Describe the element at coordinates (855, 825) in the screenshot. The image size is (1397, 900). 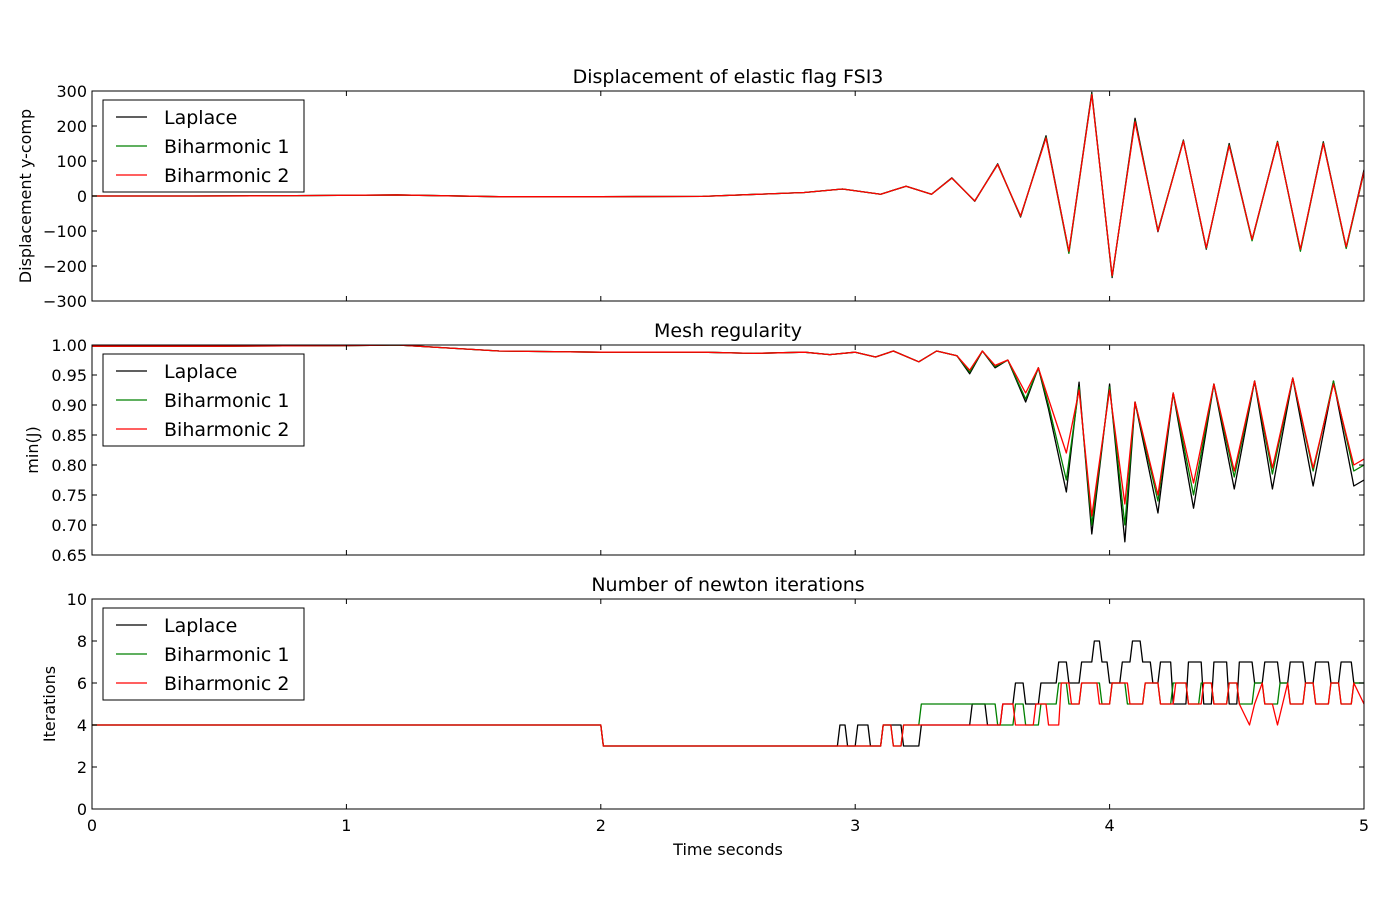
I see `newton-iterations-xtick-label: 3` at that location.